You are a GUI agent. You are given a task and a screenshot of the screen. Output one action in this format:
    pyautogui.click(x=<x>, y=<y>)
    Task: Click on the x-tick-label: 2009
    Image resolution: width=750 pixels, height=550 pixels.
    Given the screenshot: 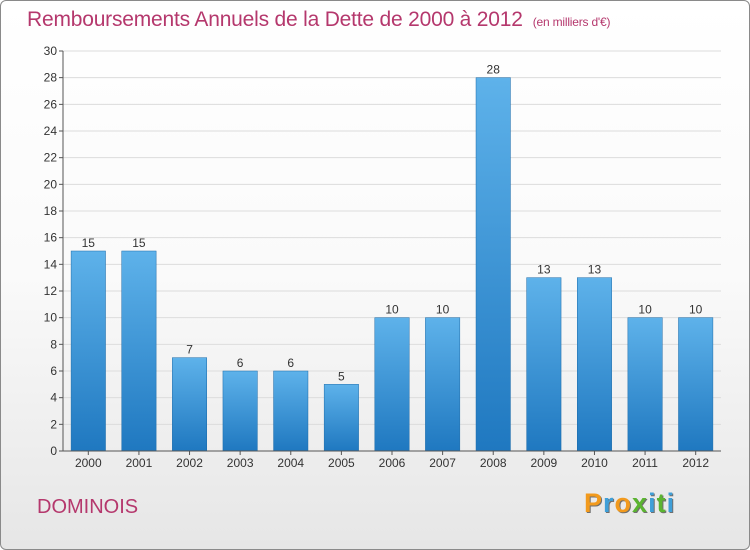 What is the action you would take?
    pyautogui.click(x=543, y=463)
    